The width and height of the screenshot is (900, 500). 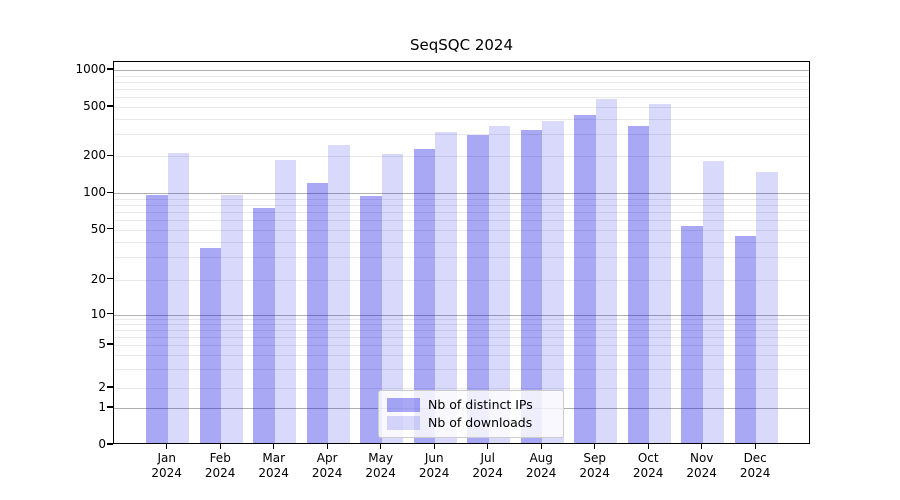 What do you see at coordinates (102, 444) in the screenshot?
I see `y-axis-tick-label: 0` at bounding box center [102, 444].